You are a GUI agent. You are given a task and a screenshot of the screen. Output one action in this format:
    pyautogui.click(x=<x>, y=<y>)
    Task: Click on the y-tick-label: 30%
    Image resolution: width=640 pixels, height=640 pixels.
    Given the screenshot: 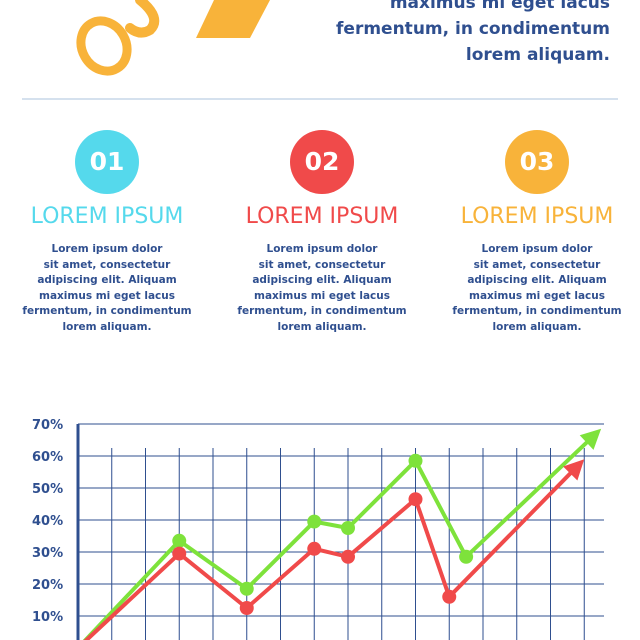 What is the action you would take?
    pyautogui.click(x=47, y=553)
    